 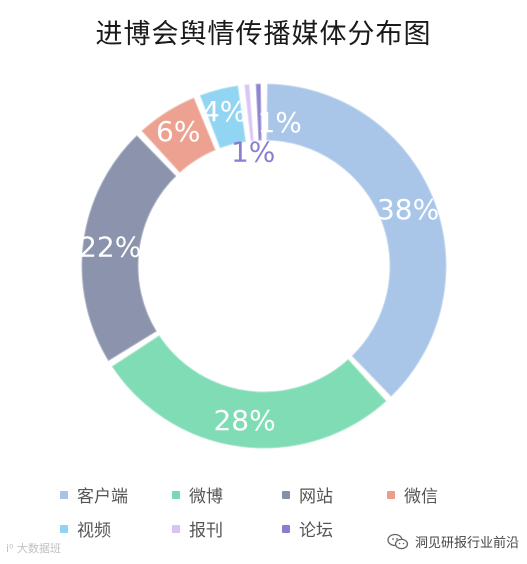 I want to click on legend-label: 网站, so click(x=316, y=497).